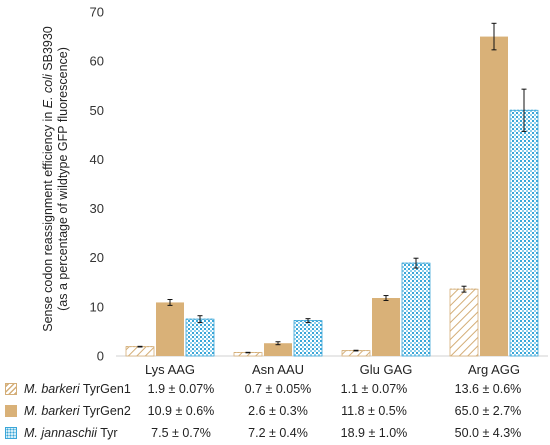 The height and width of the screenshot is (445, 550). I want to click on y-axis: 0 10 20 30 40 50 60 70, so click(97, 184).